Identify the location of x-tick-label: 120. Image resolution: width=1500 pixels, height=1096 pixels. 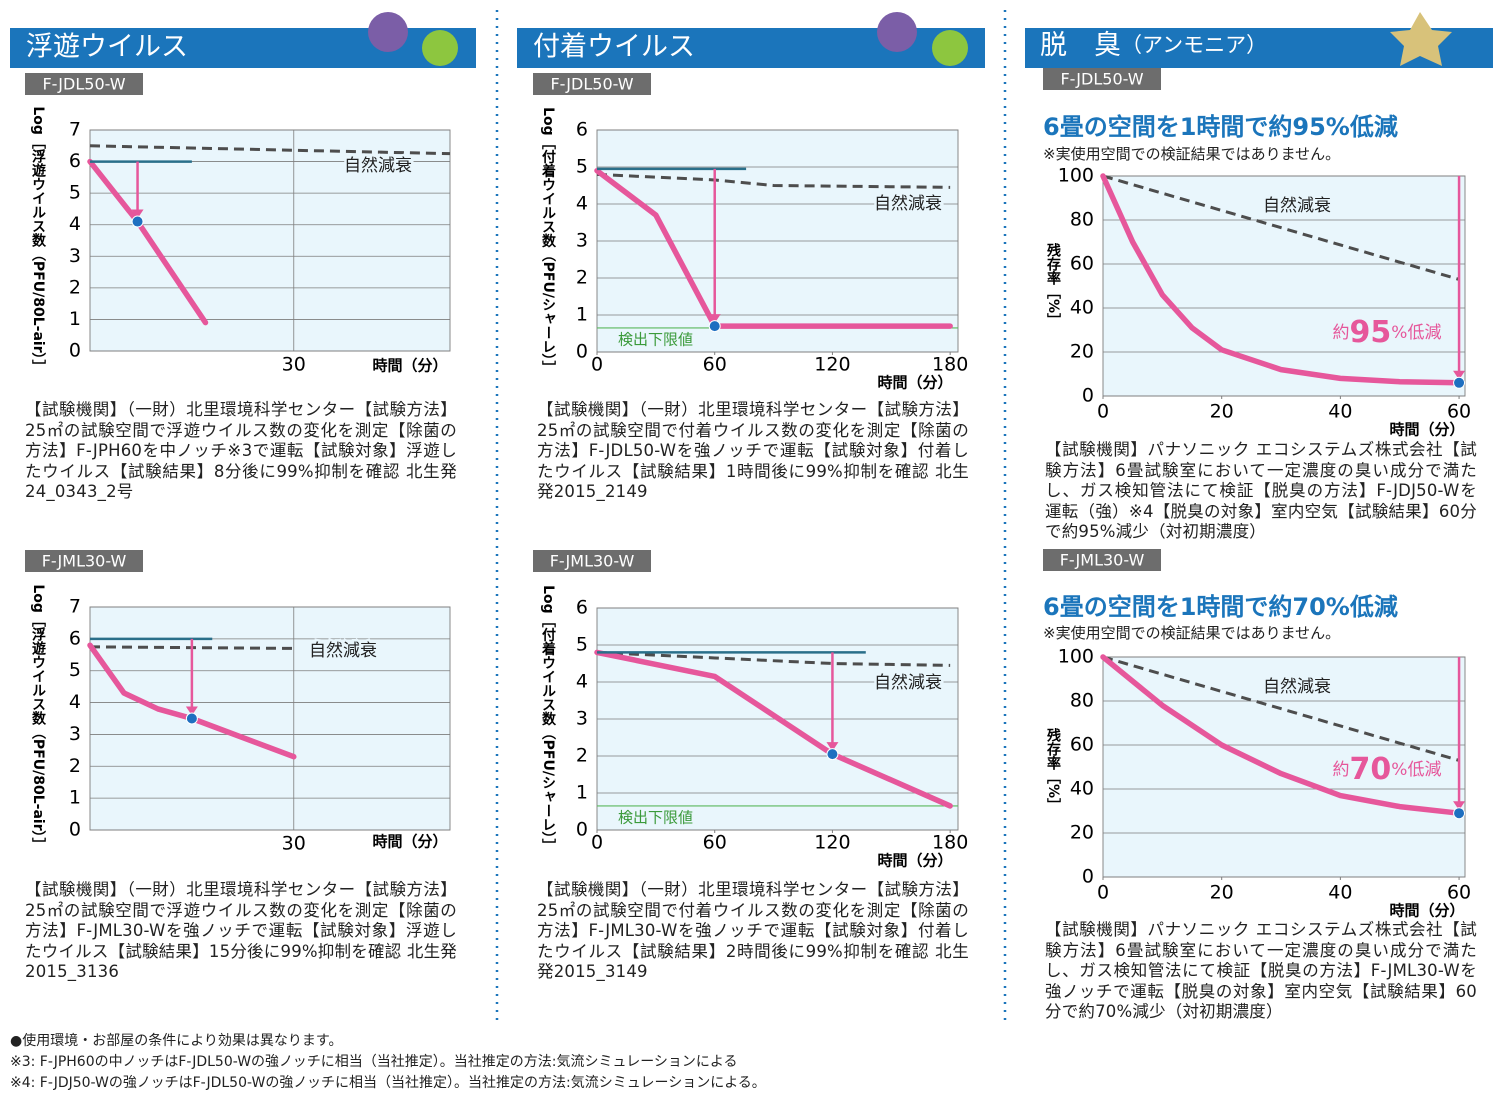
(832, 843).